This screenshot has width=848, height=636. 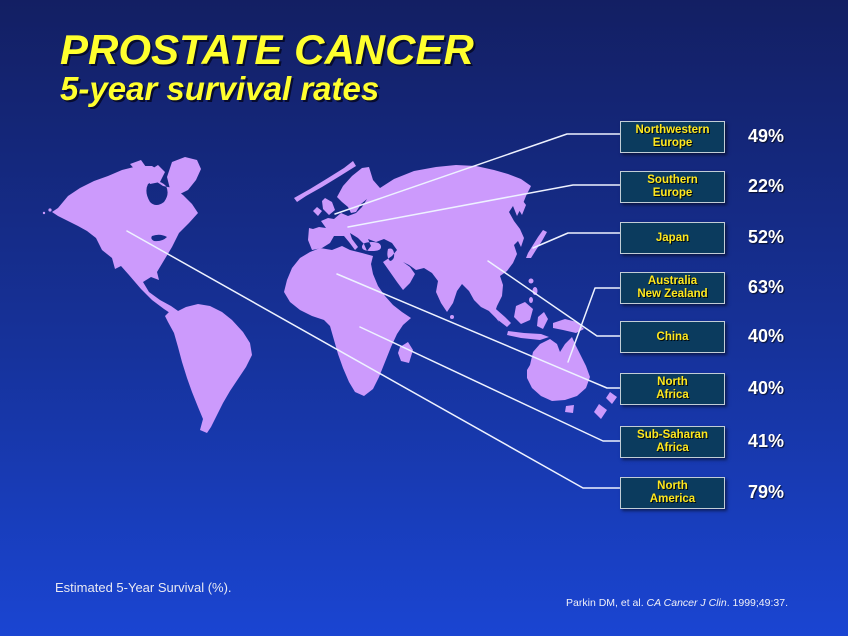 I want to click on leader-line-north-africa, so click(x=479, y=331).